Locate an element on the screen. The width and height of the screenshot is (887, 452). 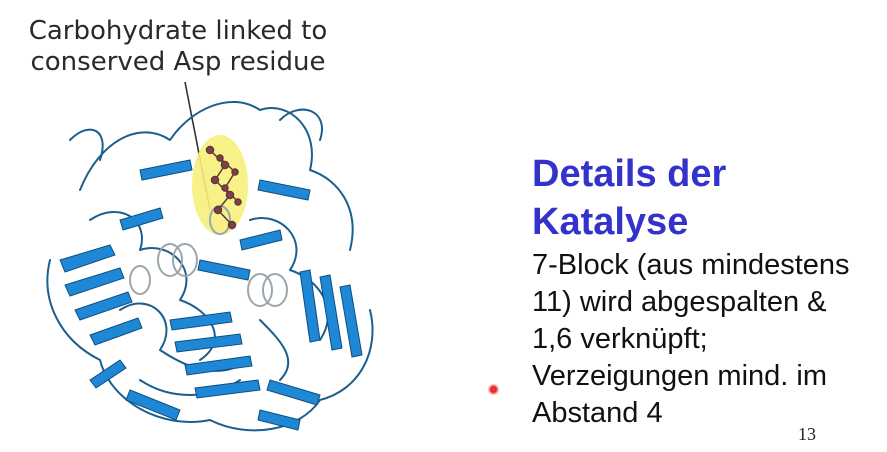
body-line-1: 7-Block (aus mindestens is located at coordinates (691, 265).